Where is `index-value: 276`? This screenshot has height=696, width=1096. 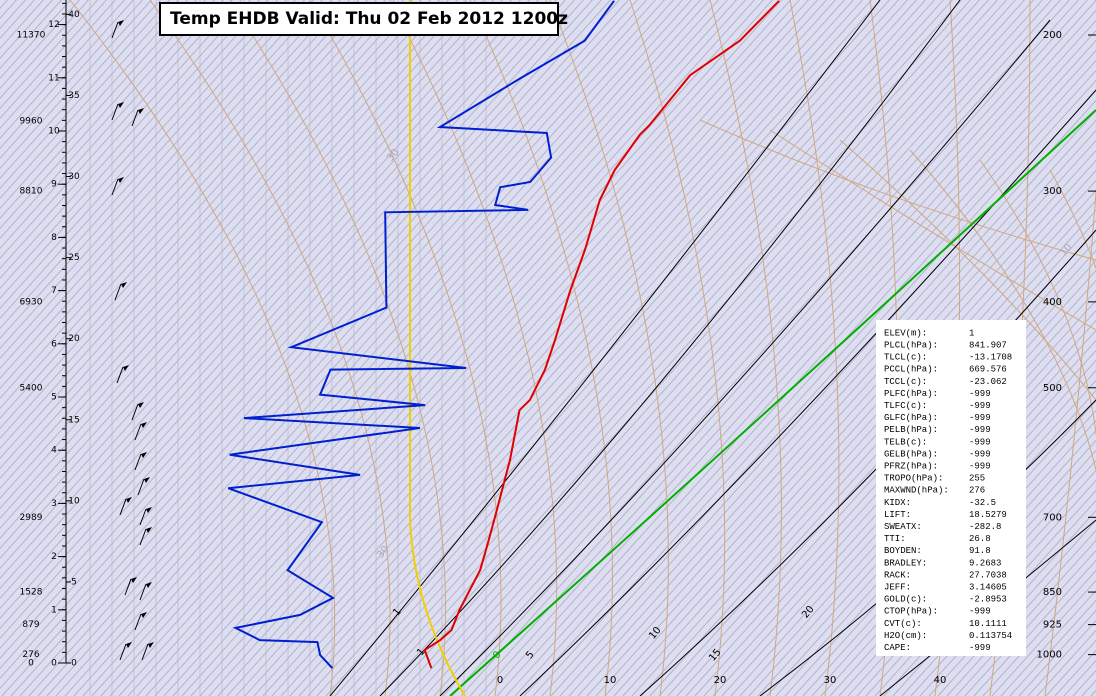
index-value: 276 is located at coordinates (977, 491).